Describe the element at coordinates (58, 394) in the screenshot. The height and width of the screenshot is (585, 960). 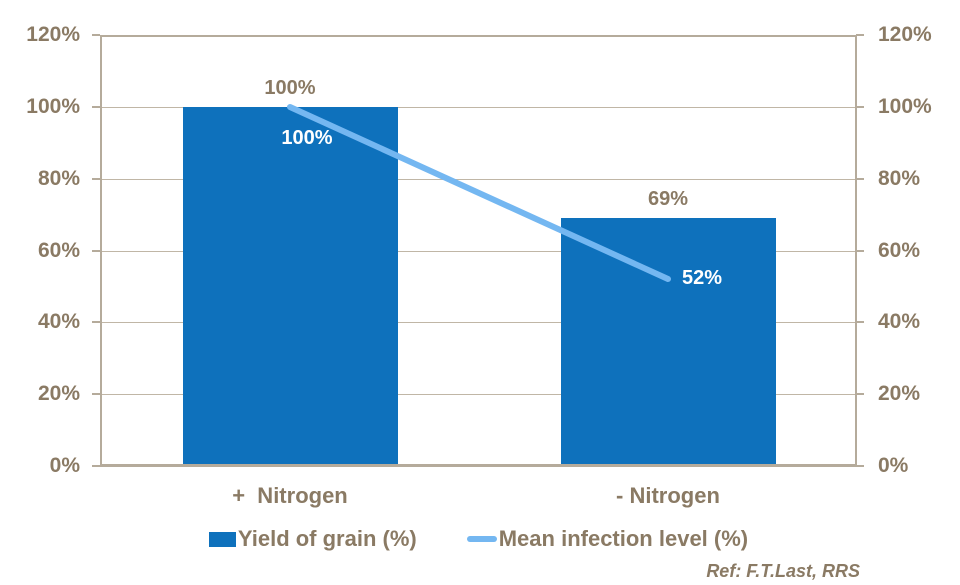
I see `y-axis-label-left: 20%` at that location.